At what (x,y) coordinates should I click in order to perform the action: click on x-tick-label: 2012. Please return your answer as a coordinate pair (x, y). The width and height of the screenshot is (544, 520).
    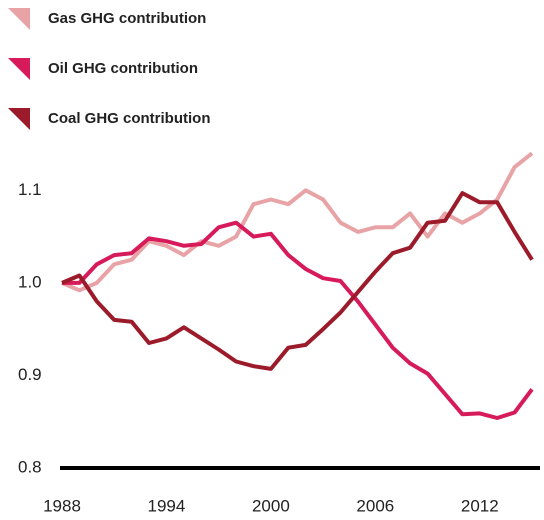
    Looking at the image, I should click on (480, 505).